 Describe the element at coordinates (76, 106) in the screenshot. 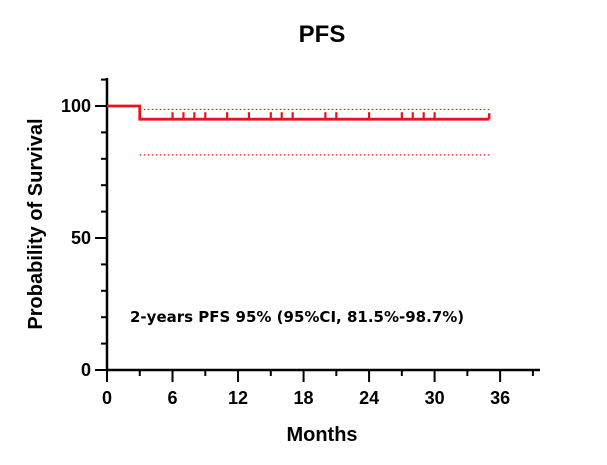

I see `y-tick-label: 100` at that location.